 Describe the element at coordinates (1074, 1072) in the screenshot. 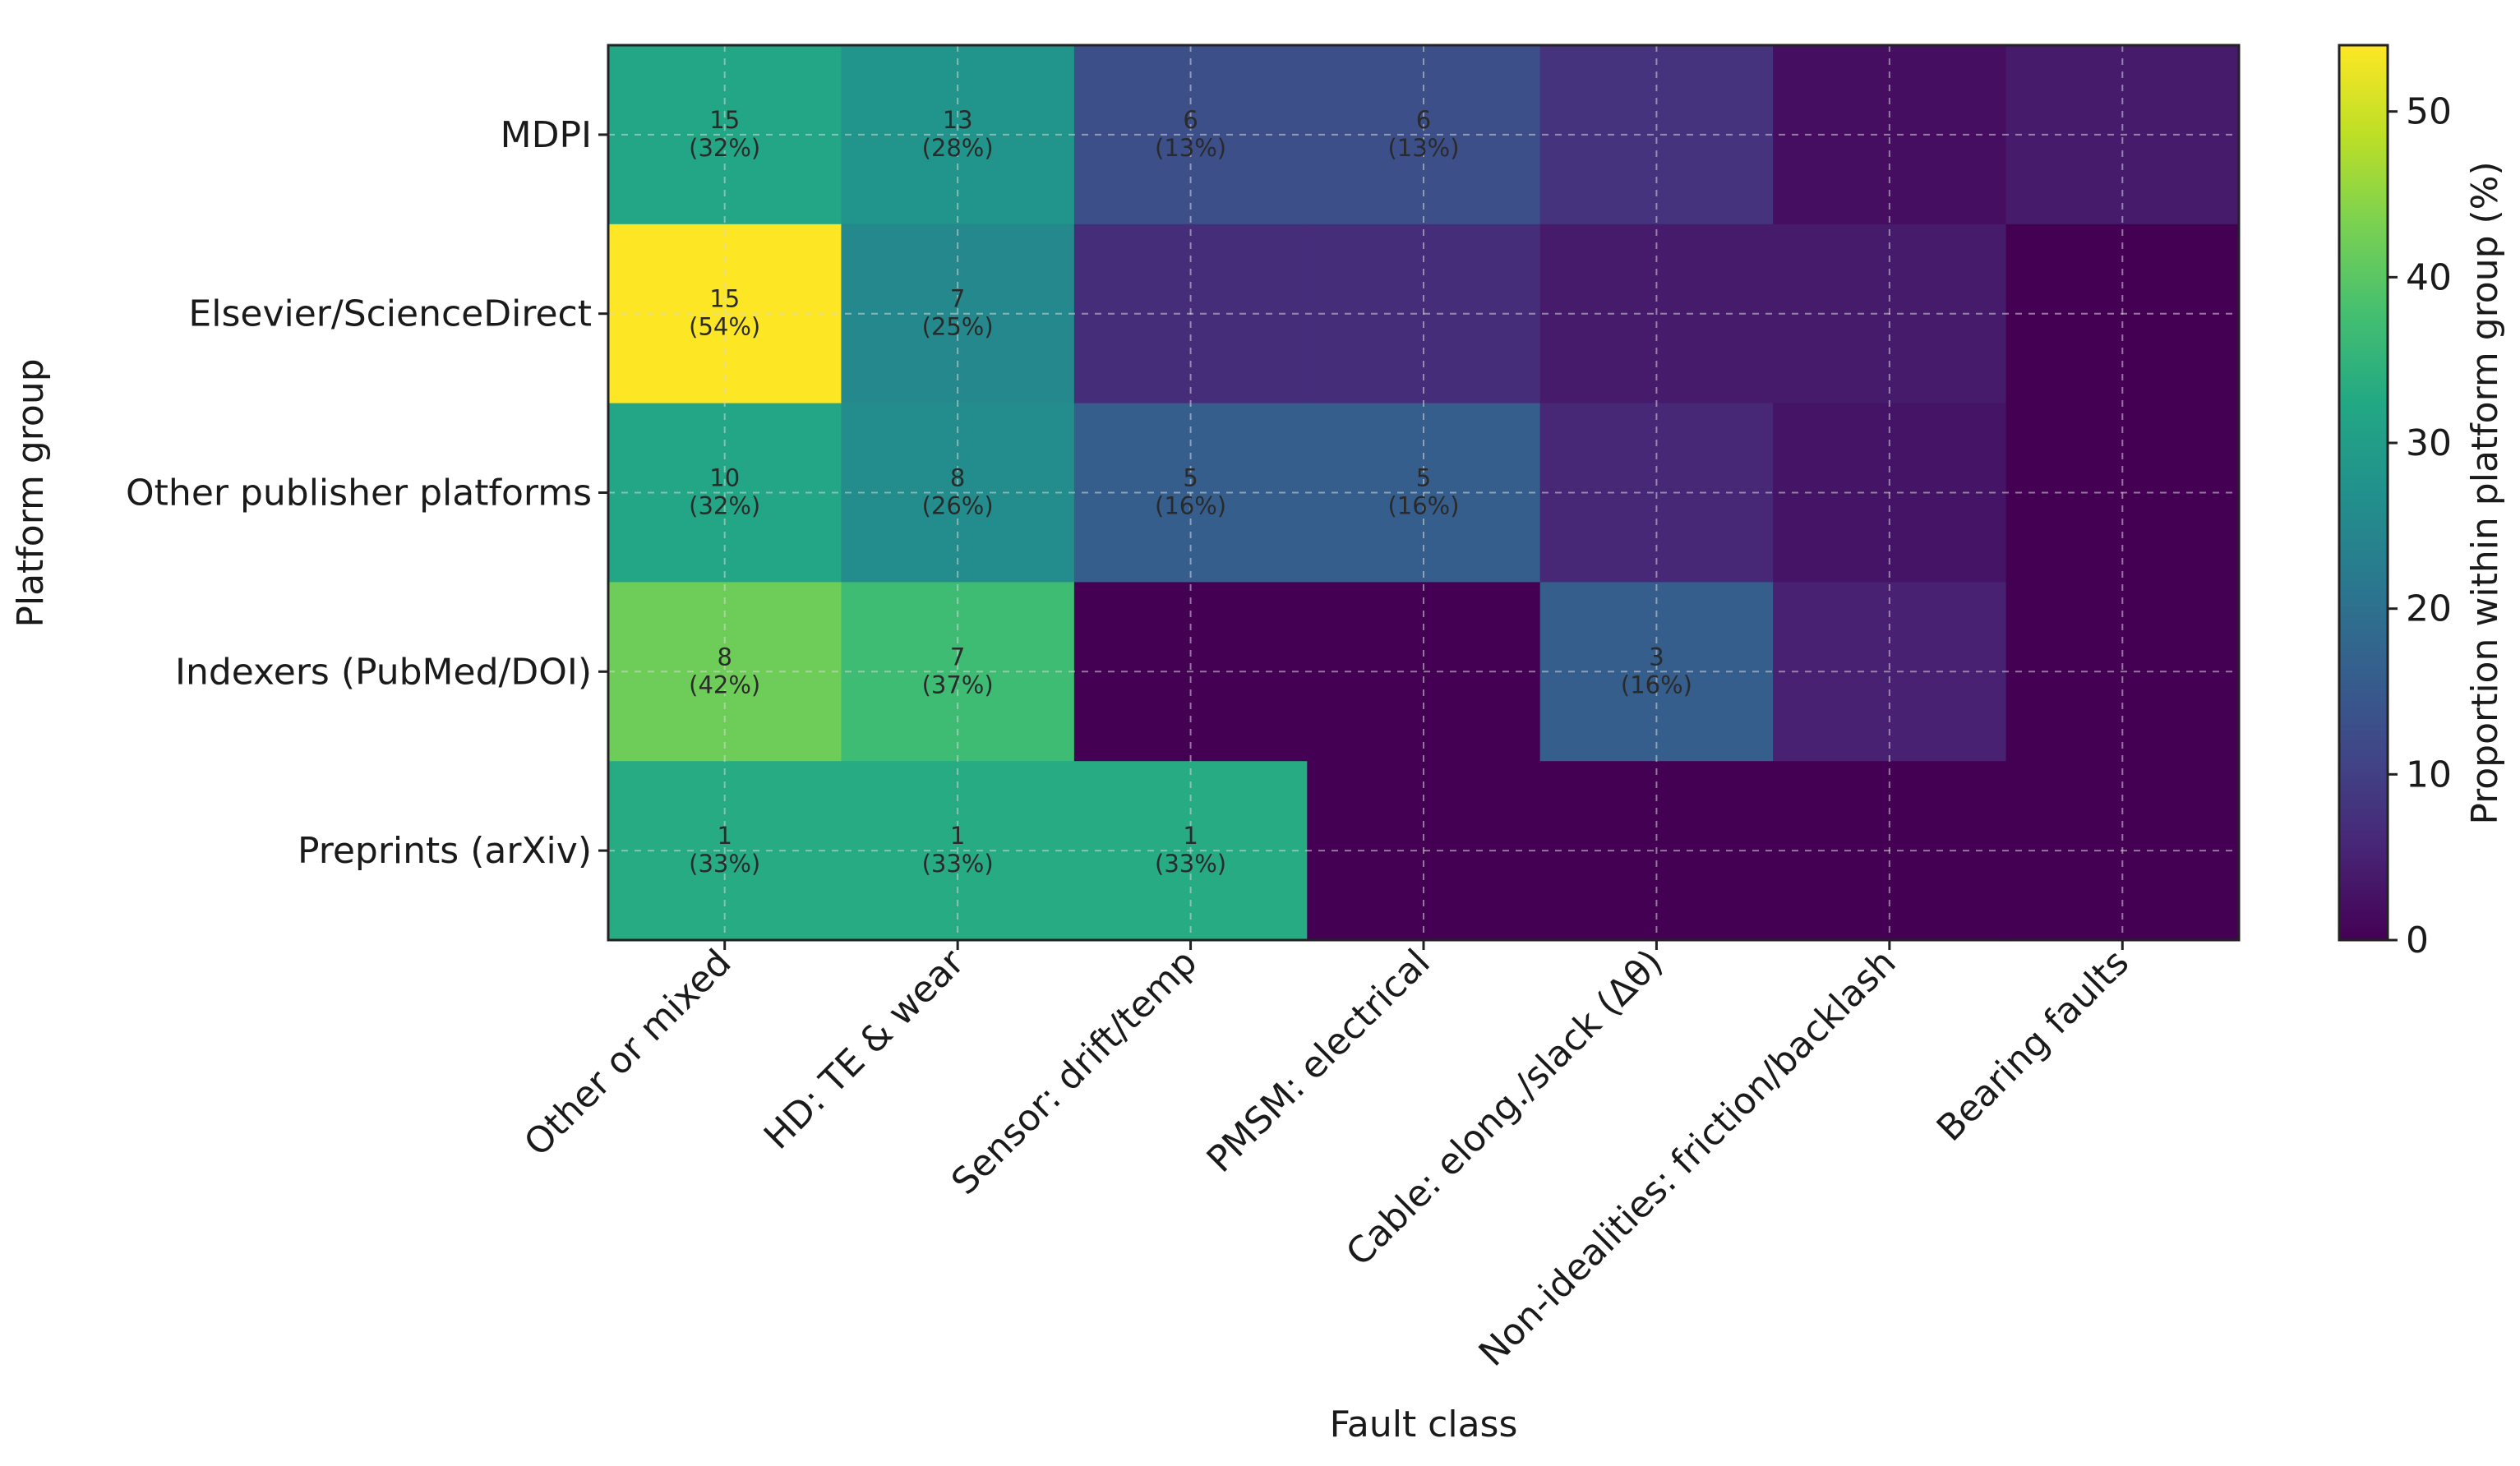

I see `x-tick-label: Sensor: drift/temp` at that location.